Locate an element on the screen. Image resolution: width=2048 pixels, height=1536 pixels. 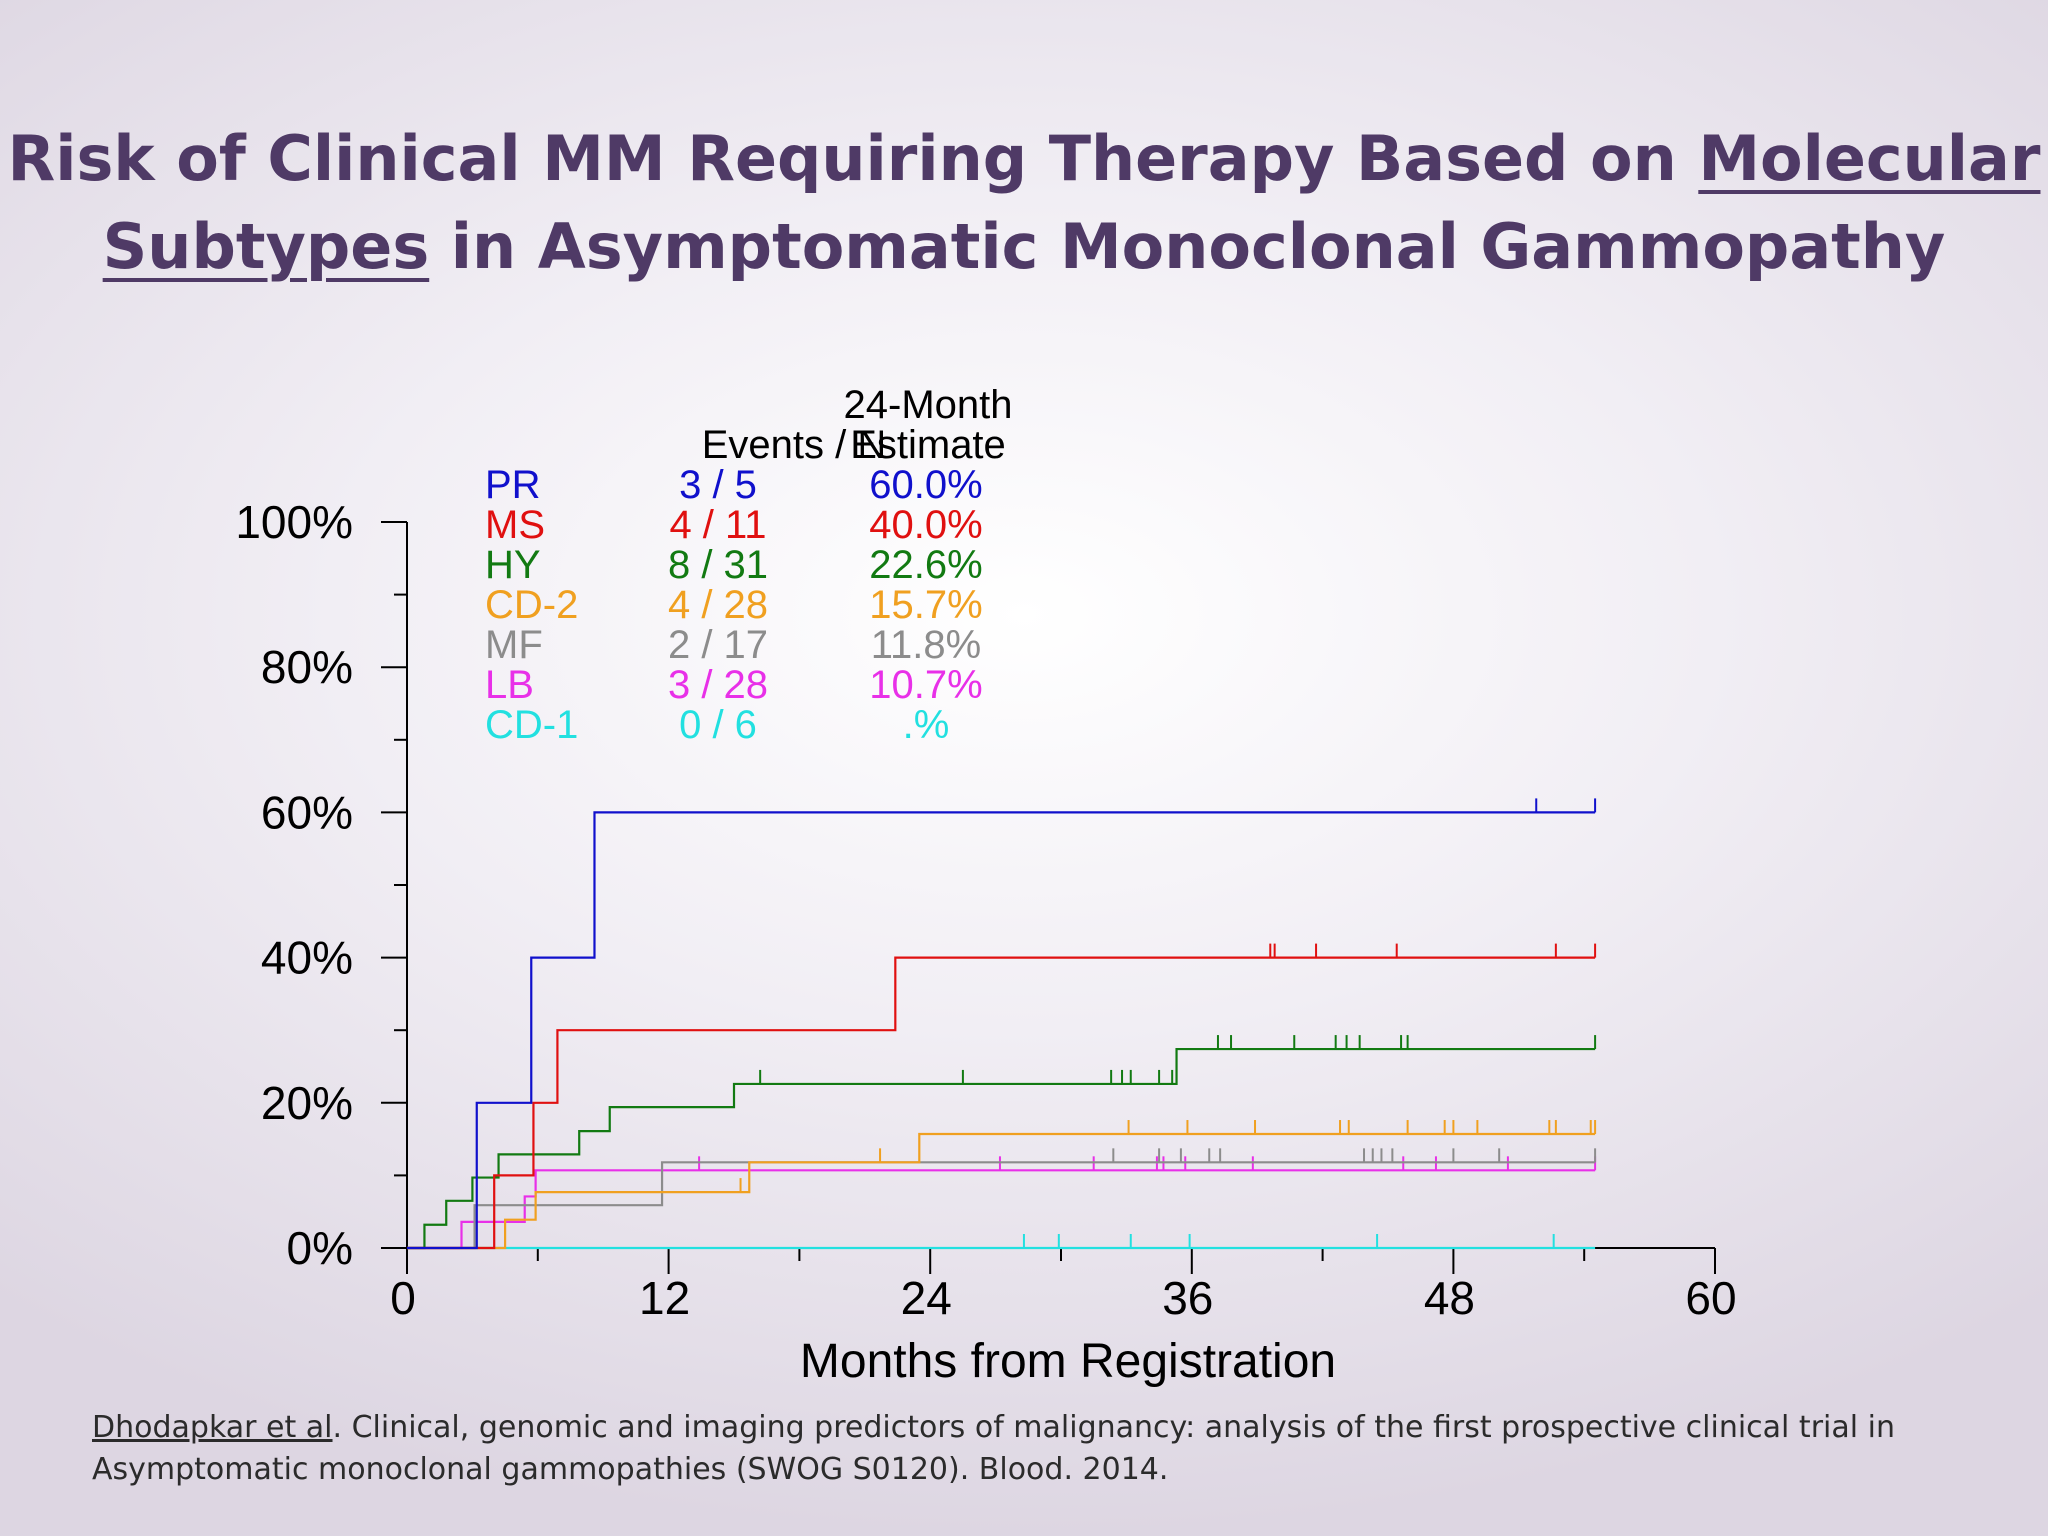
x-tick-label: 36 is located at coordinates (1187, 1298).